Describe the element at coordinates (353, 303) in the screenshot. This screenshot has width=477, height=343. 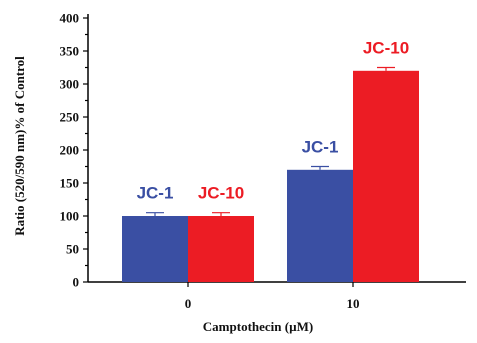
I see `x-tick-label-1: 10` at that location.